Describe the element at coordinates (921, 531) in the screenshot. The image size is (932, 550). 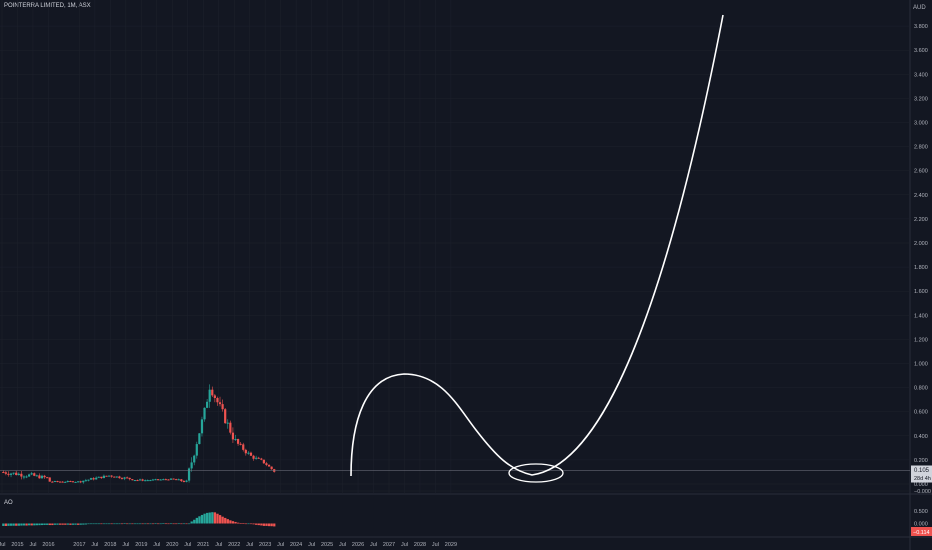
I see `ao-value-badge: −0.114` at that location.